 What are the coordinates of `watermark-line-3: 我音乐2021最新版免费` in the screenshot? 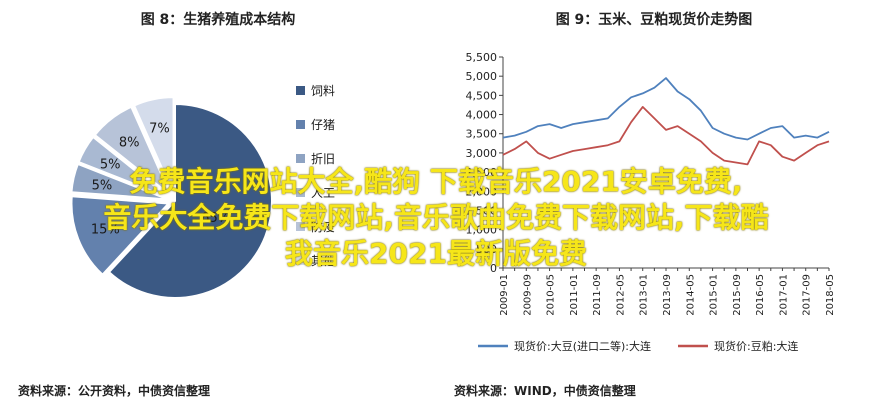 It's located at (436, 253).